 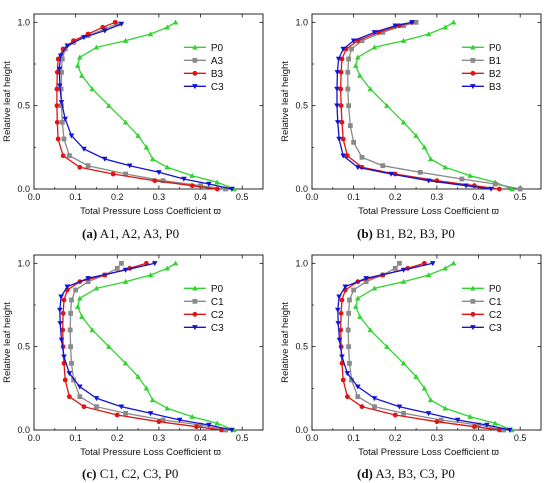 I want to click on legend-label: B1, so click(x=495, y=61).